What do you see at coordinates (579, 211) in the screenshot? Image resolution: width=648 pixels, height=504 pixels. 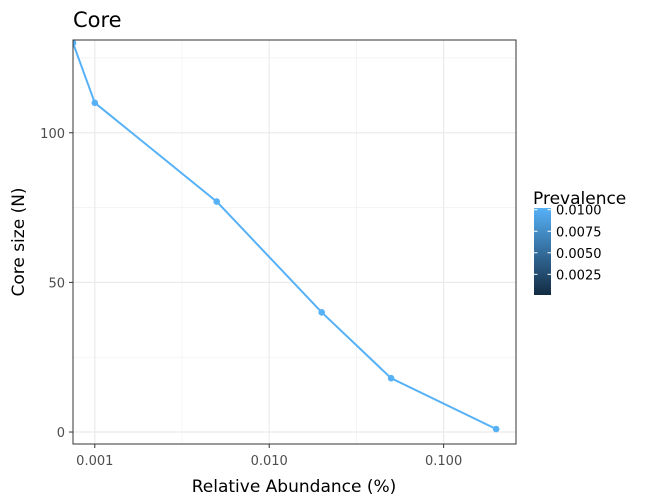 I see `legend-tick-label: 0.0100` at bounding box center [579, 211].